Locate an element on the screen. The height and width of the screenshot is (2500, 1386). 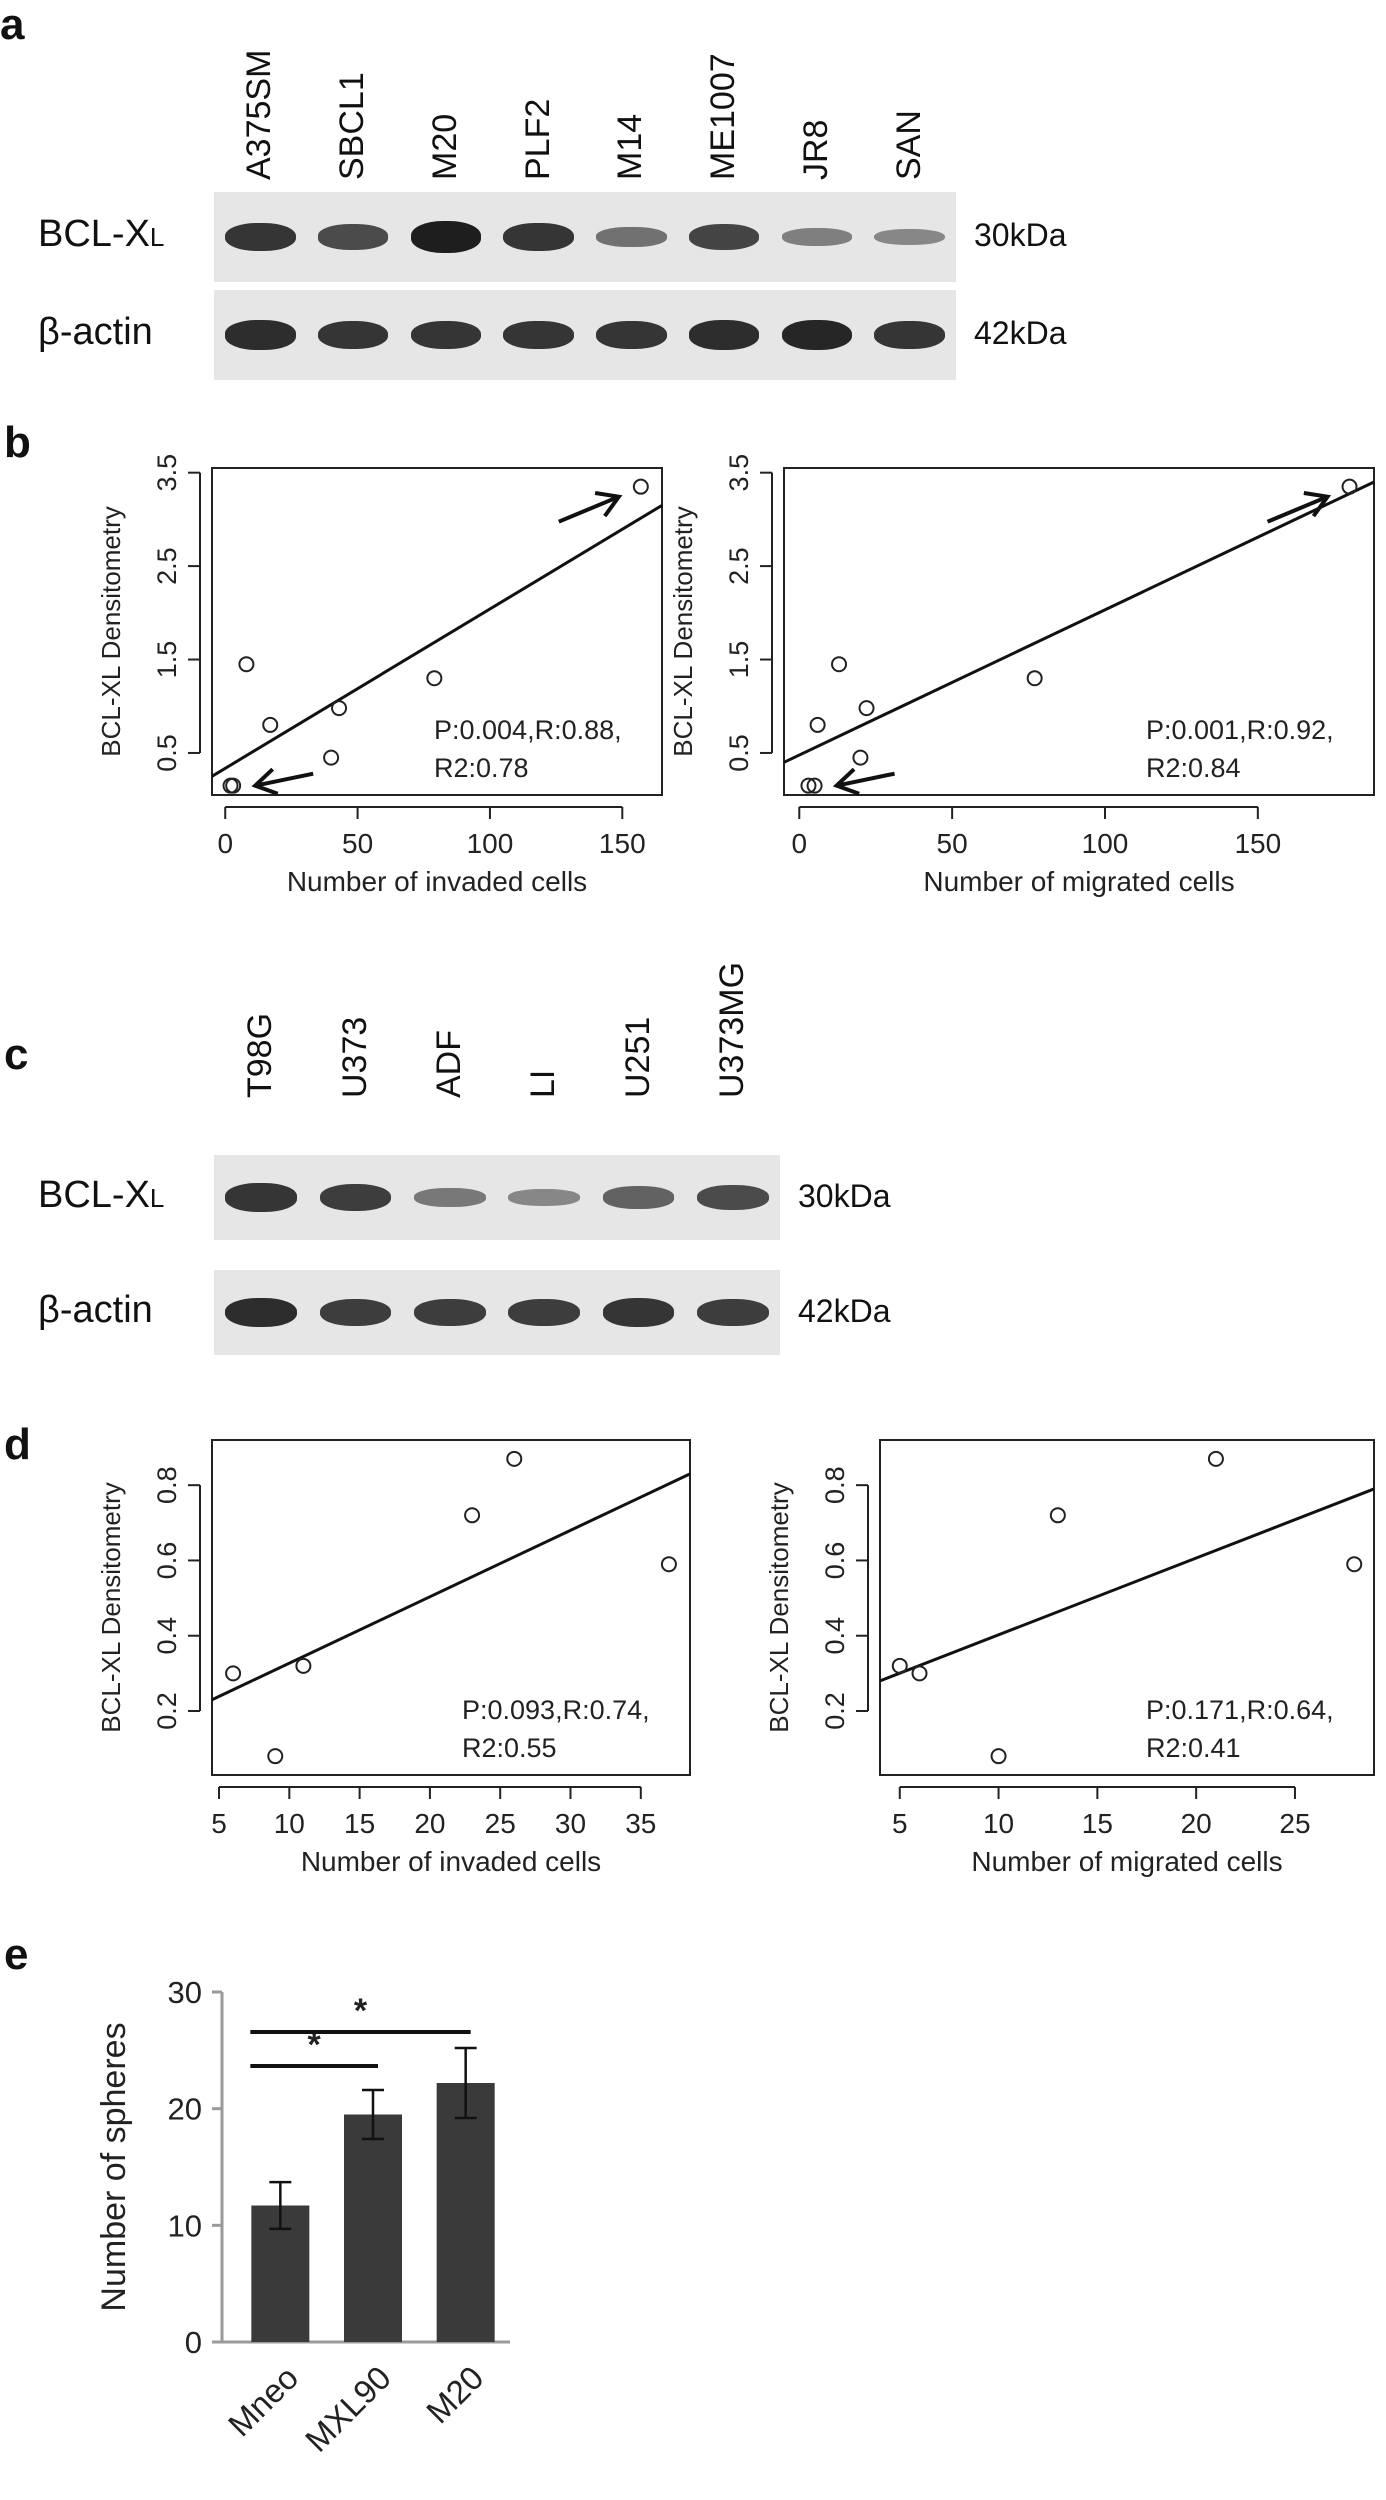
y-tick-label: 30 is located at coordinates (185, 1992).